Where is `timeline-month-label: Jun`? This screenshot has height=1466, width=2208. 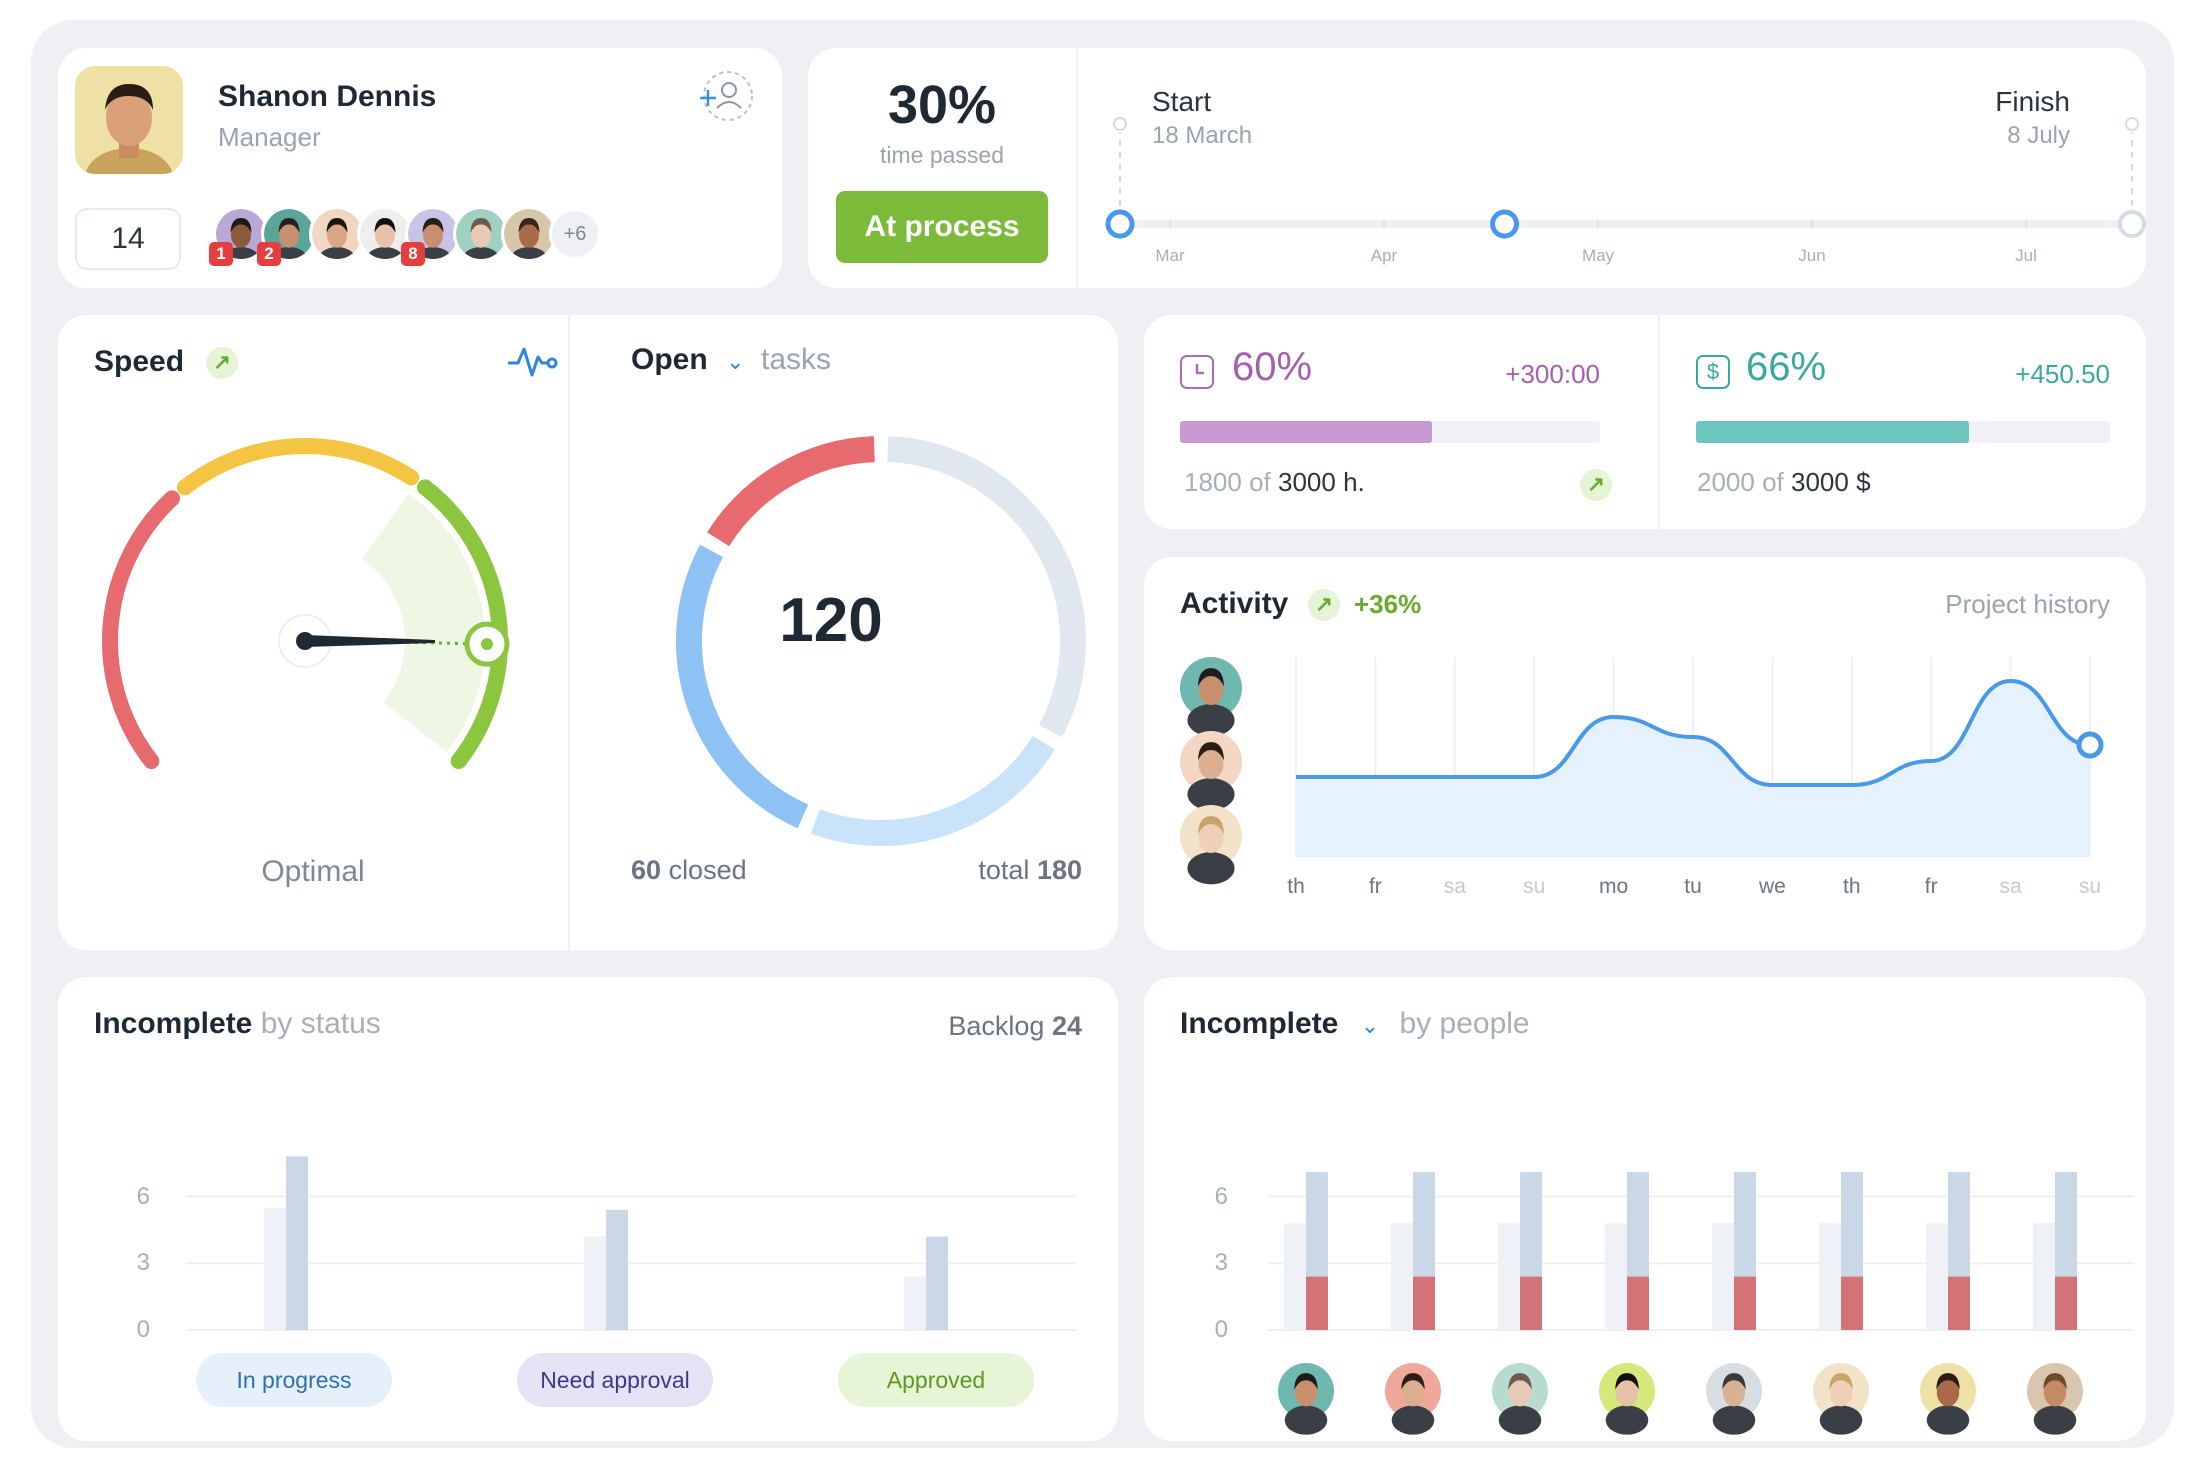
timeline-month-label: Jun is located at coordinates (1812, 255).